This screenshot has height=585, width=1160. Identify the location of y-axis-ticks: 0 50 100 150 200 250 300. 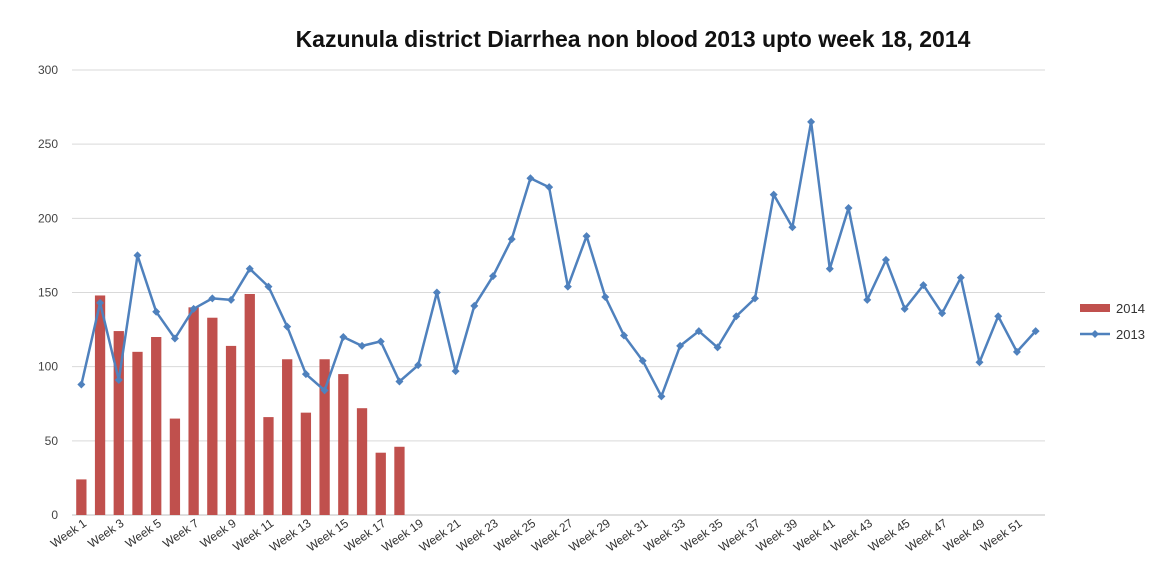
(48, 292).